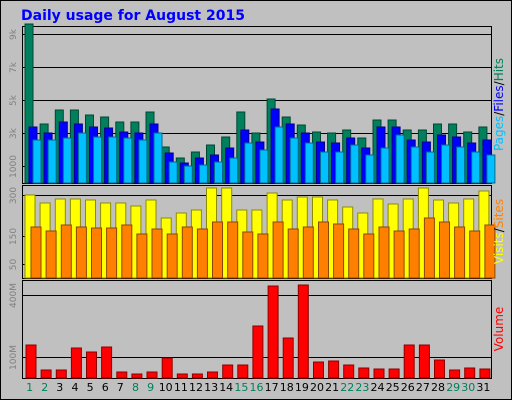 This screenshot has width=512, height=400. What do you see at coordinates (423, 387) in the screenshot?
I see `x-tick-label: 27` at bounding box center [423, 387].